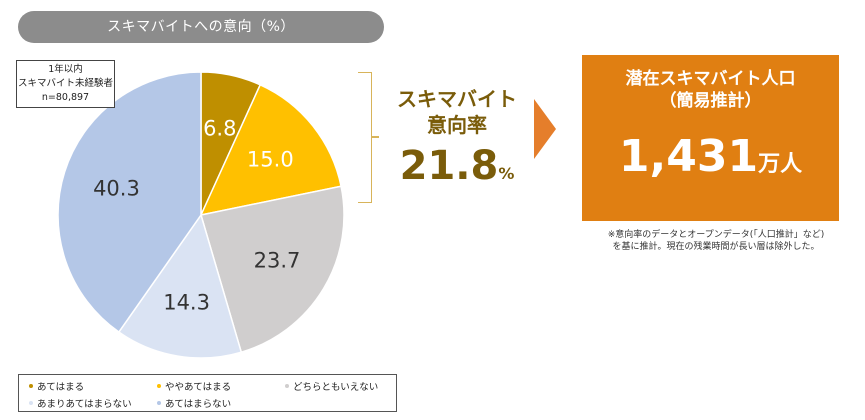  Describe the element at coordinates (545, 129) in the screenshot. I see `arrow-right-icon` at that location.